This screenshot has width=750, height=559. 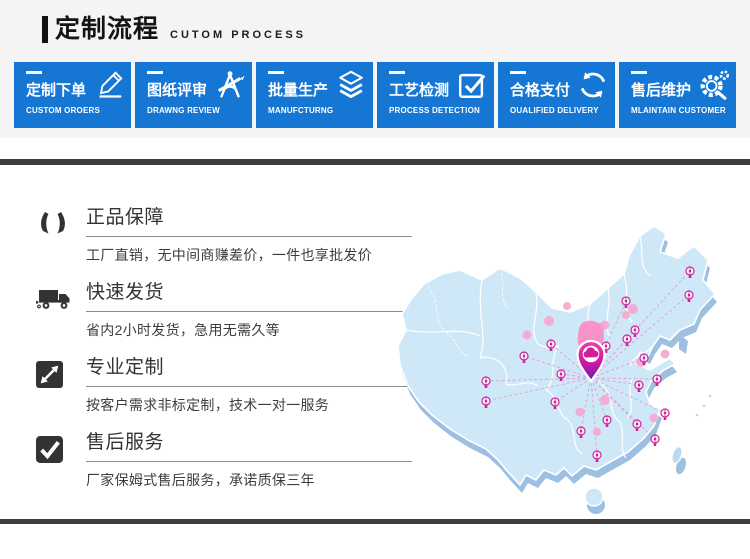 I want to click on route-lines, so click(x=588, y=363).